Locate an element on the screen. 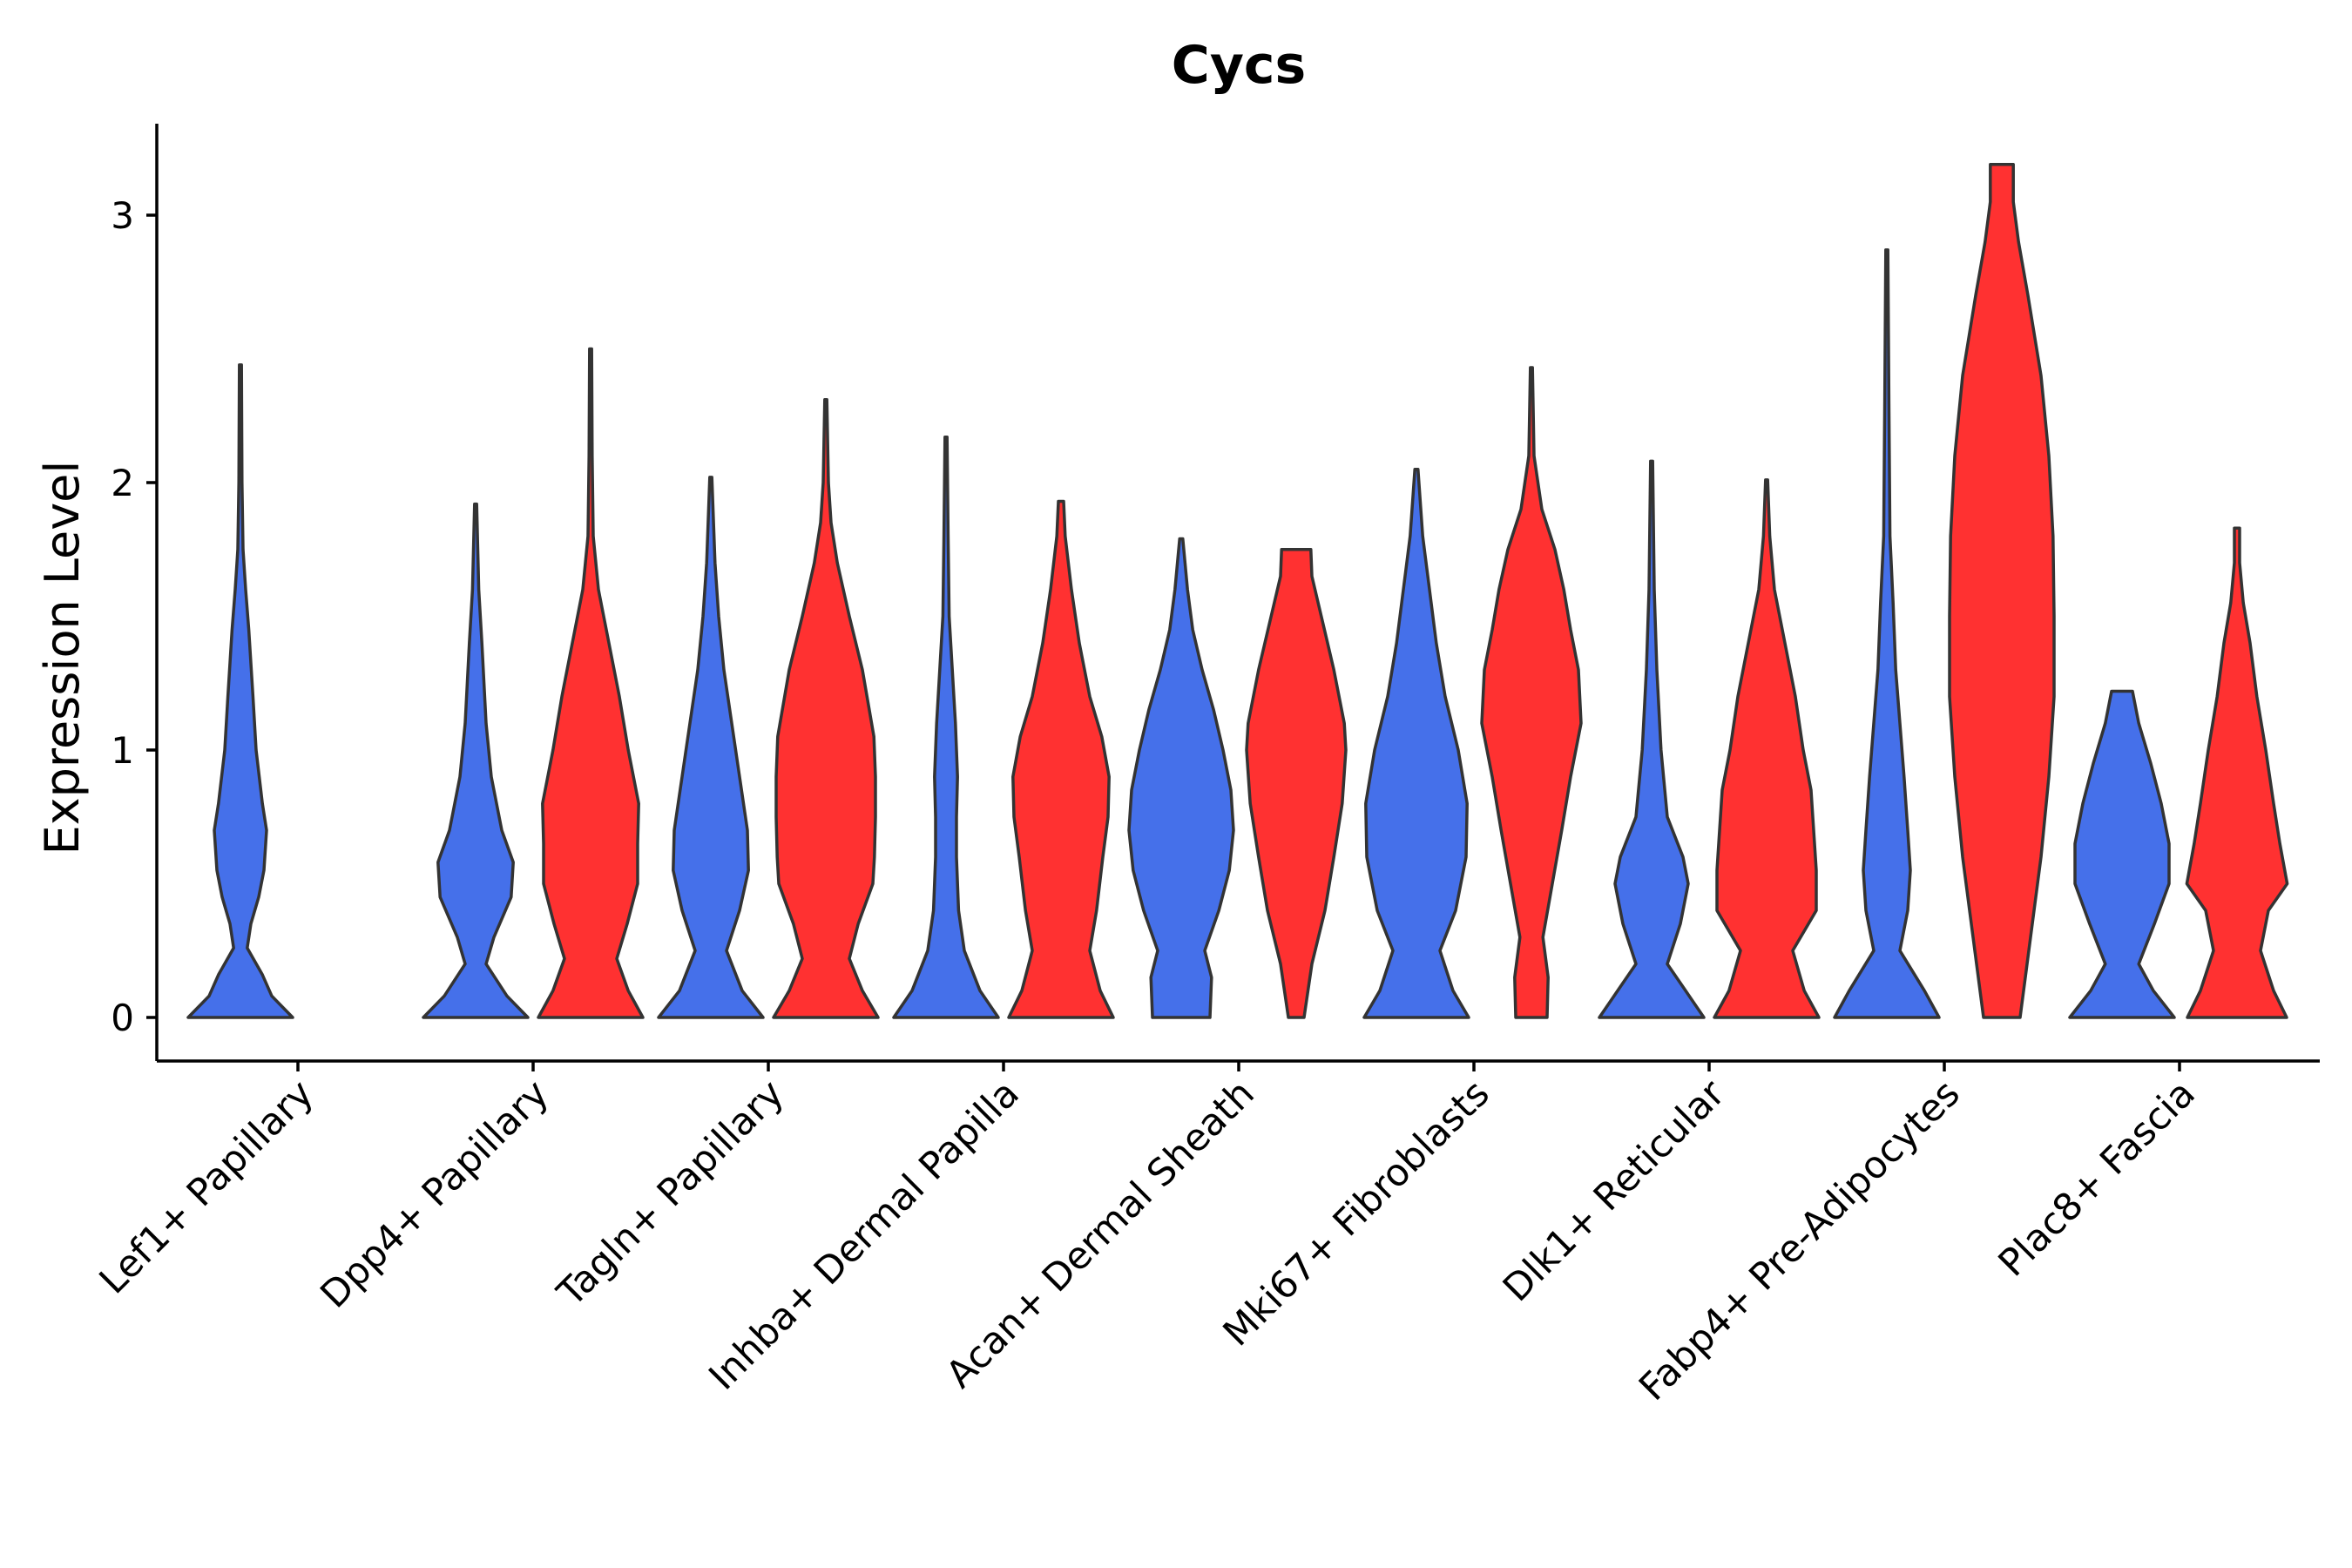 The height and width of the screenshot is (1568, 2352). x-tick-label: Mki67+ Fibroblasts is located at coordinates (1356, 1213).